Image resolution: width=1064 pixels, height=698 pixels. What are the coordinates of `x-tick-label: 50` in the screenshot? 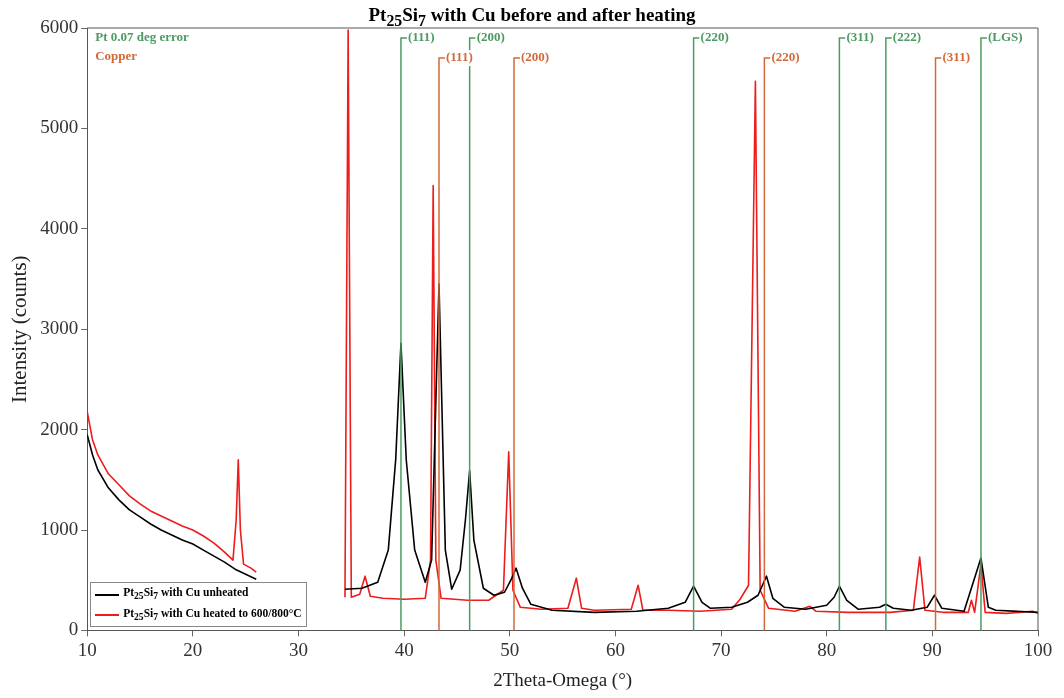 It's located at (510, 649).